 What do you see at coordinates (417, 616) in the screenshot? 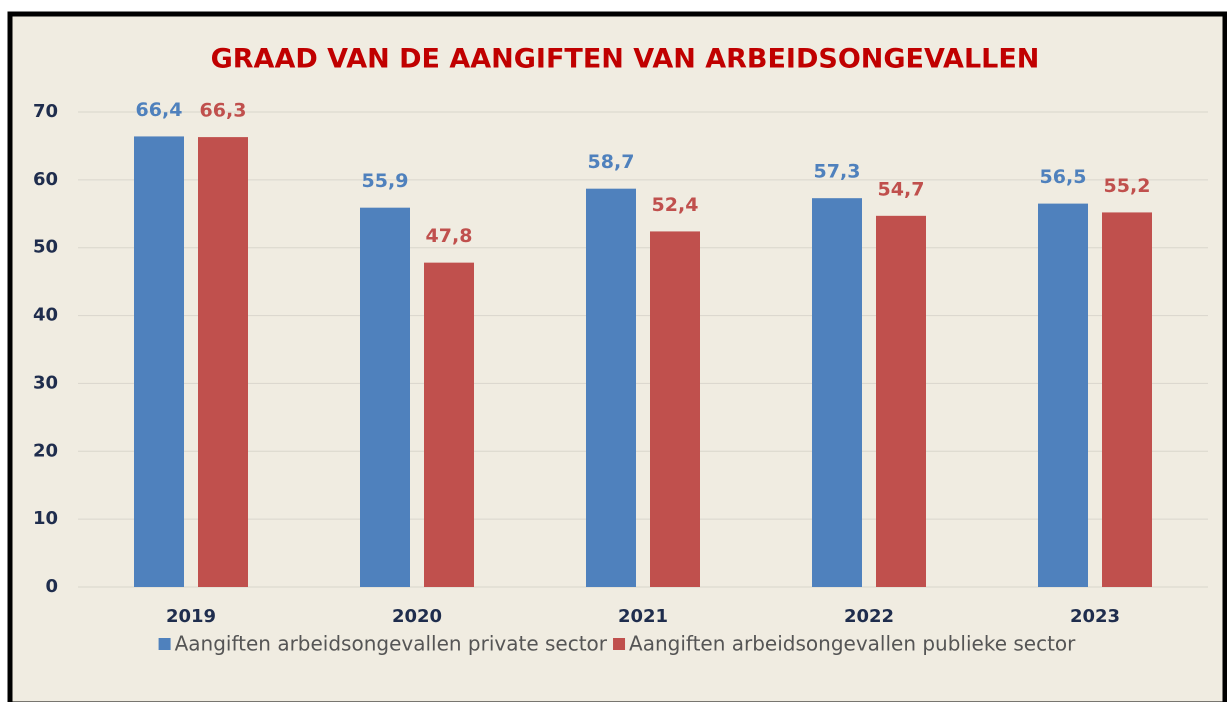
I see `x-tick-label: 2020` at bounding box center [417, 616].